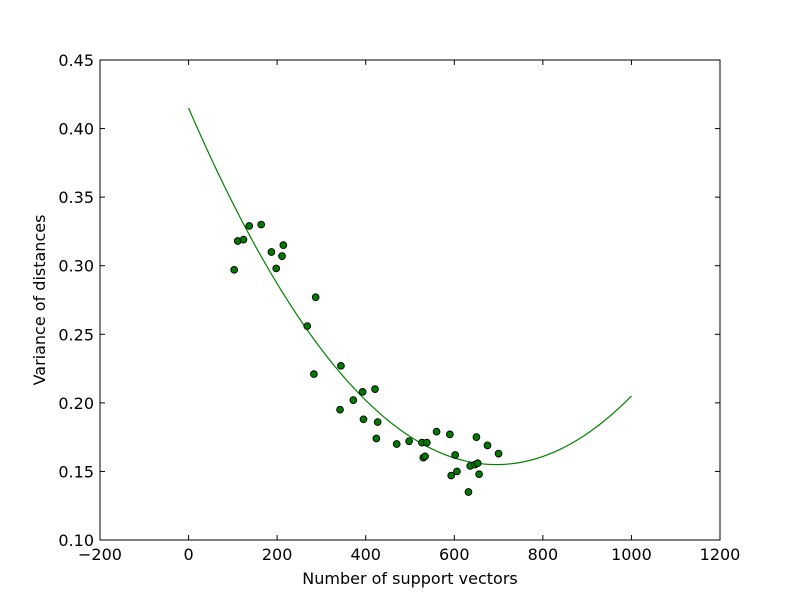 This screenshot has height=600, width=800. I want to click on x-tick-label: 600, so click(454, 554).